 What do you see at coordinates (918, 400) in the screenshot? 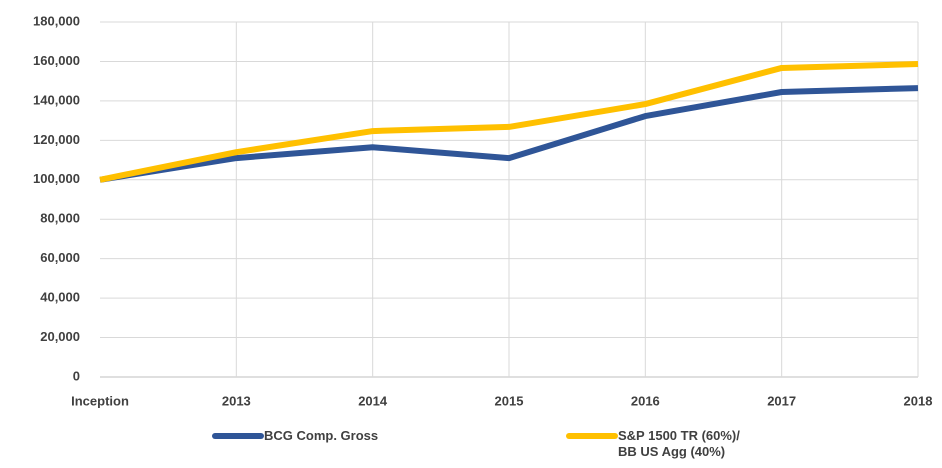
I see `x-tick-label: 2018` at bounding box center [918, 400].